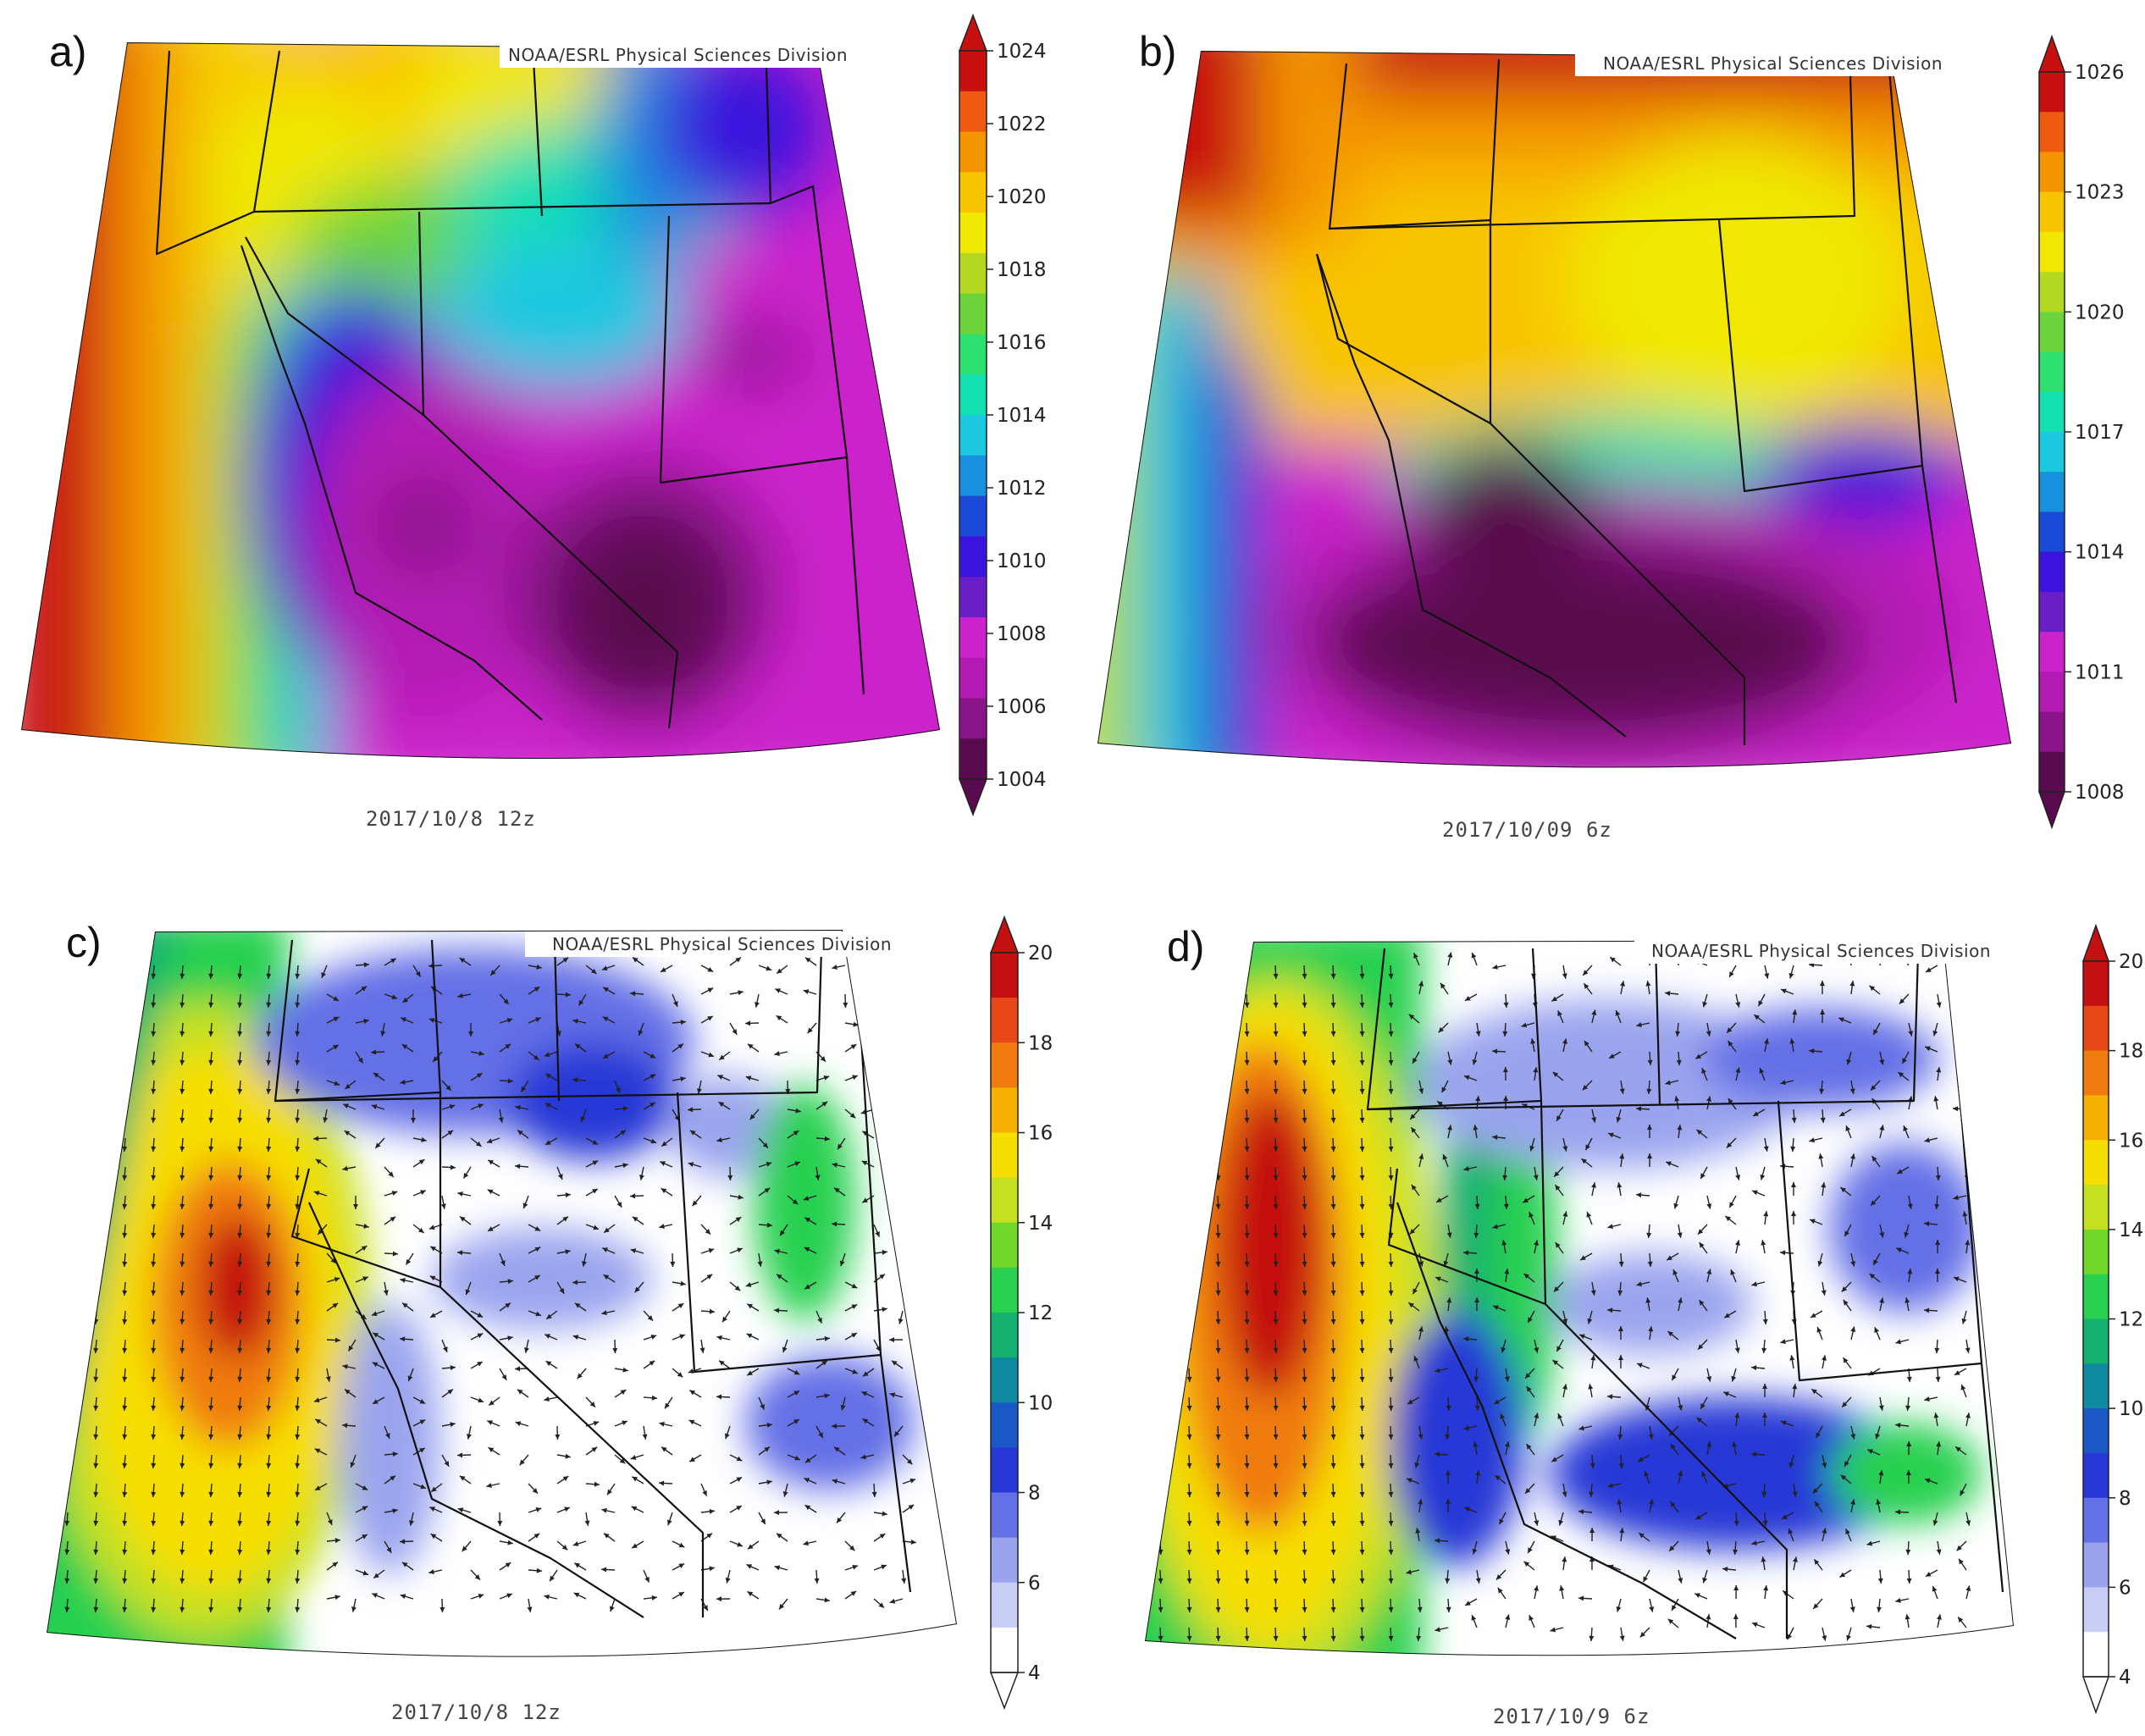 This screenshot has width=2145, height=1736. Describe the element at coordinates (2100, 73) in the screenshot. I see `colorbar-tick-label: 1026` at that location.